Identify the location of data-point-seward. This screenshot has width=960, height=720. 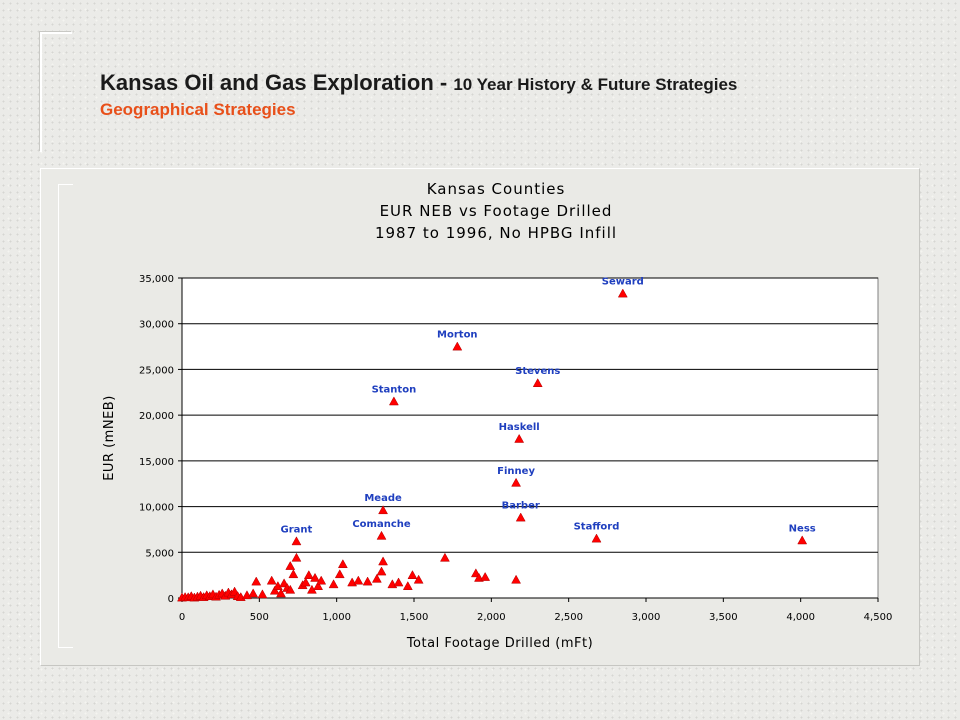
(622, 293).